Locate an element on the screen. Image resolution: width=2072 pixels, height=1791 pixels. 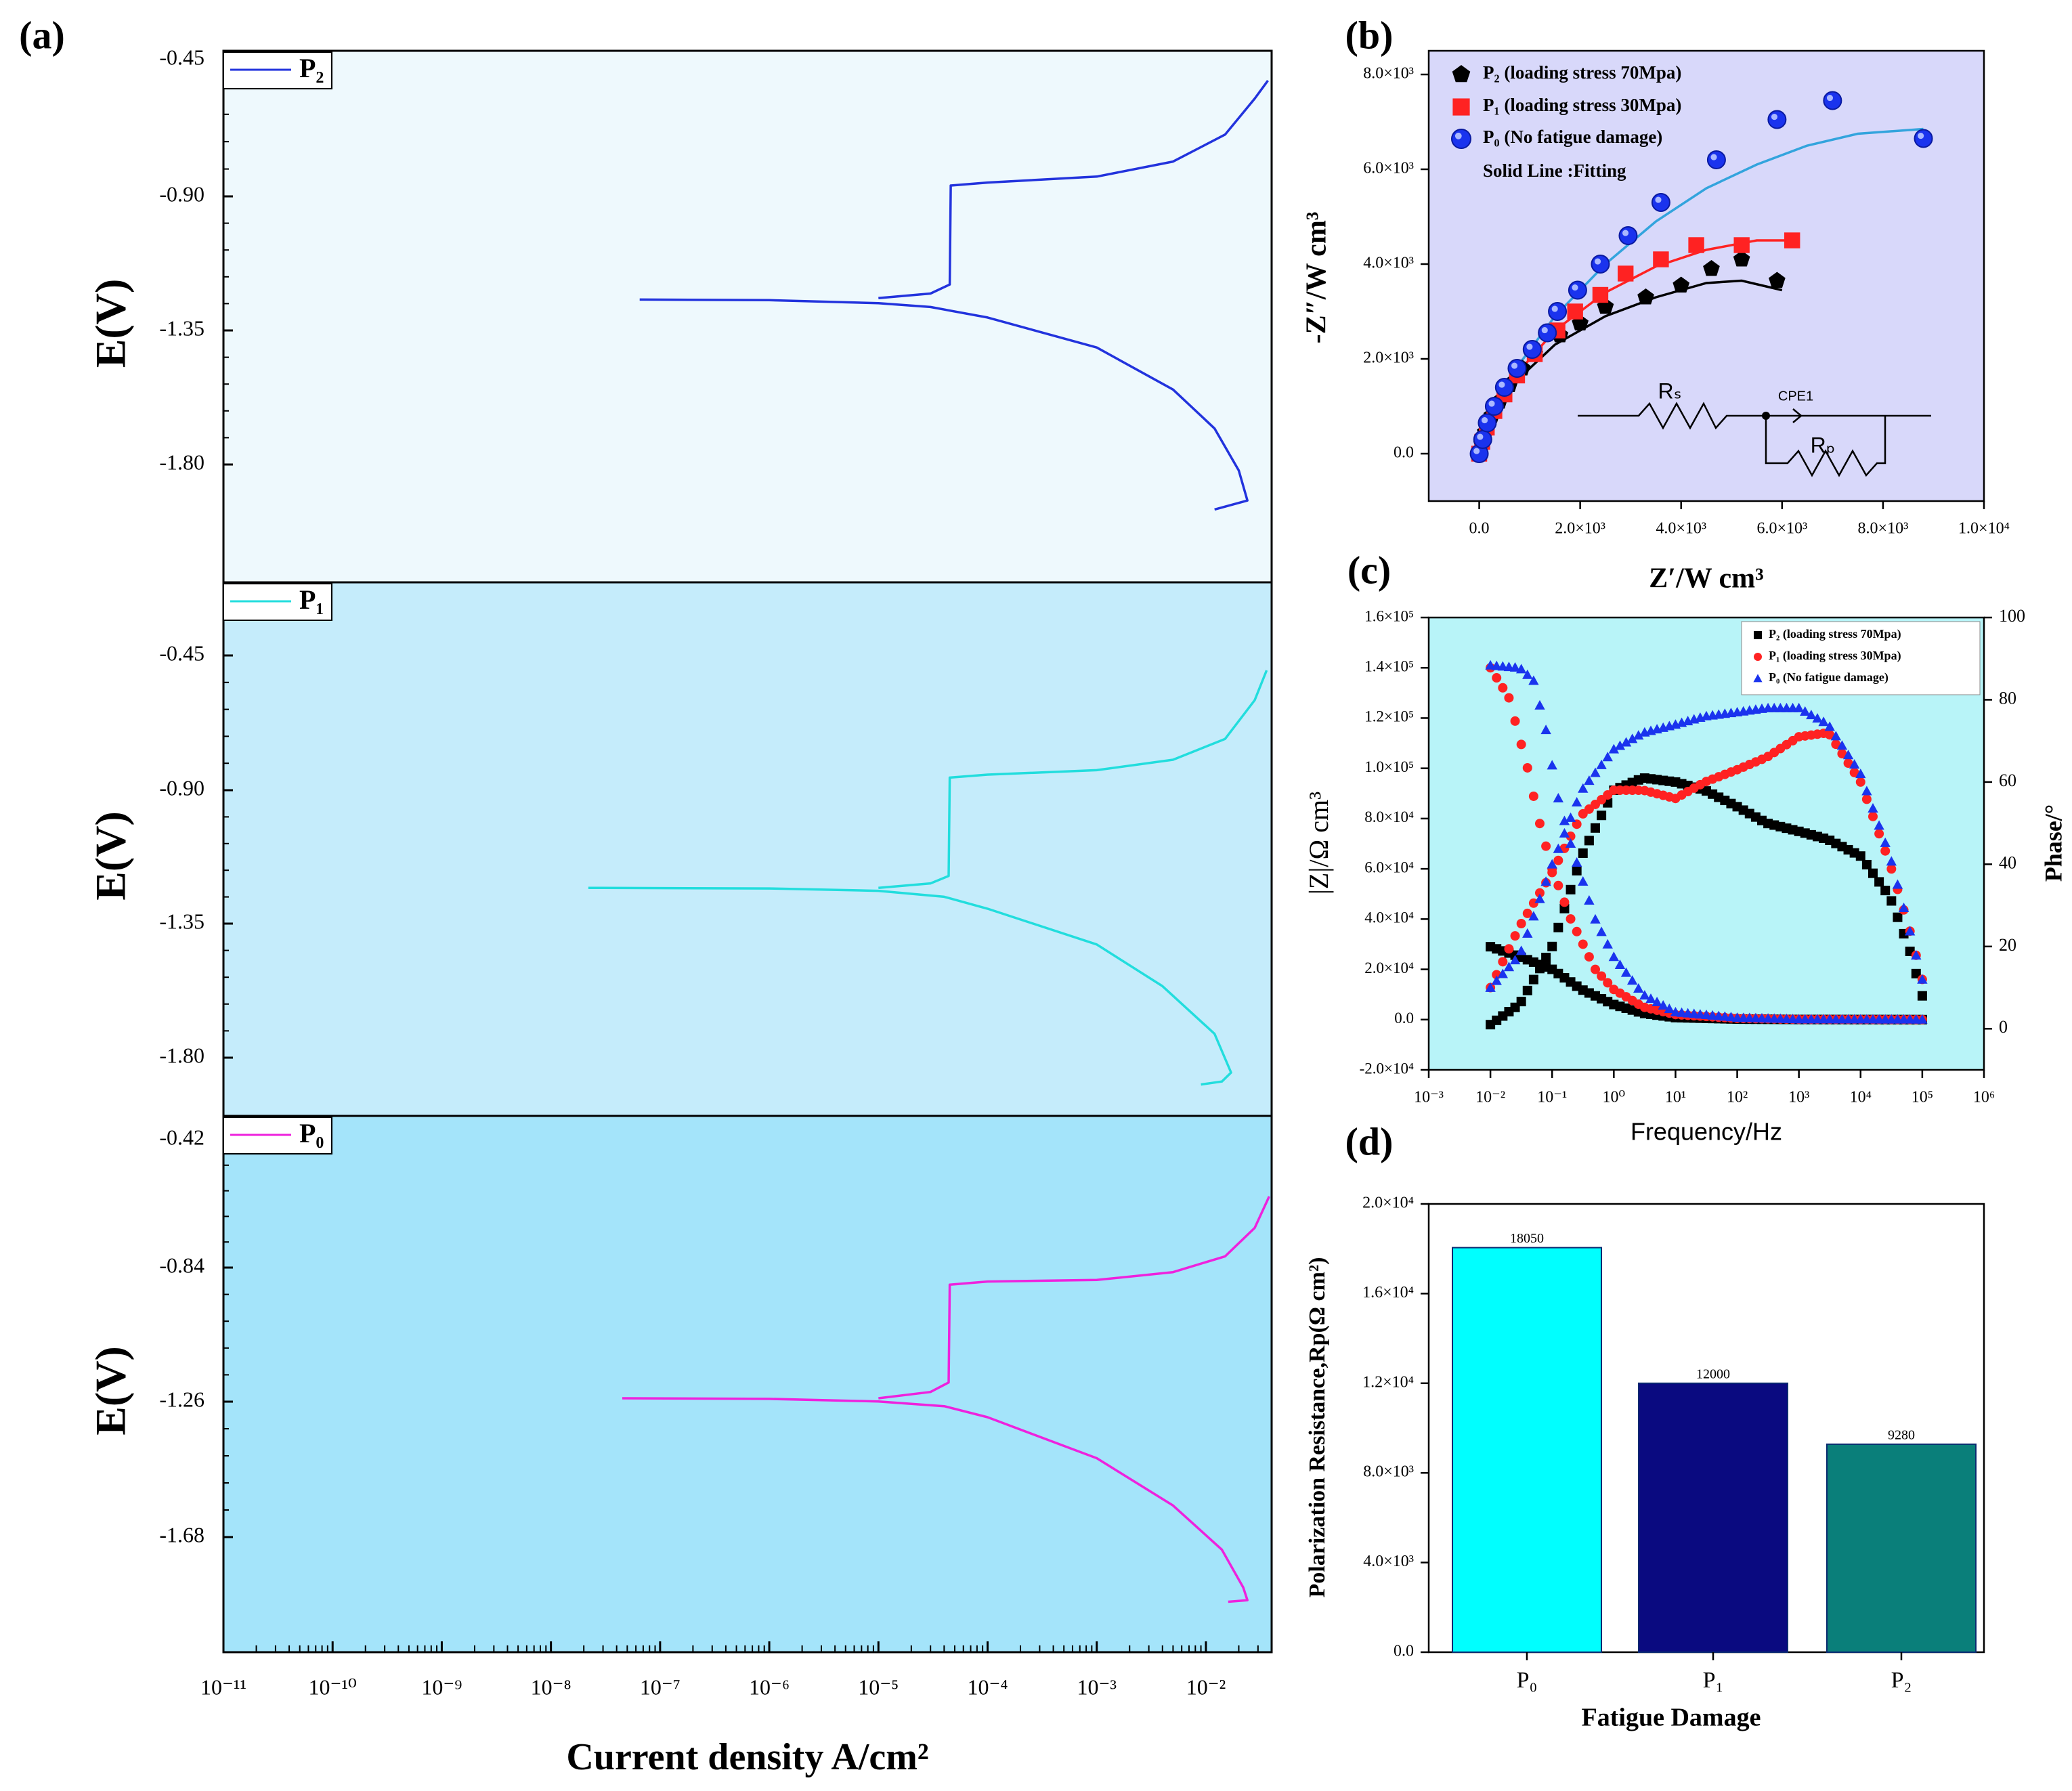
x-tick-label: P₁ is located at coordinates (1714, 1680).